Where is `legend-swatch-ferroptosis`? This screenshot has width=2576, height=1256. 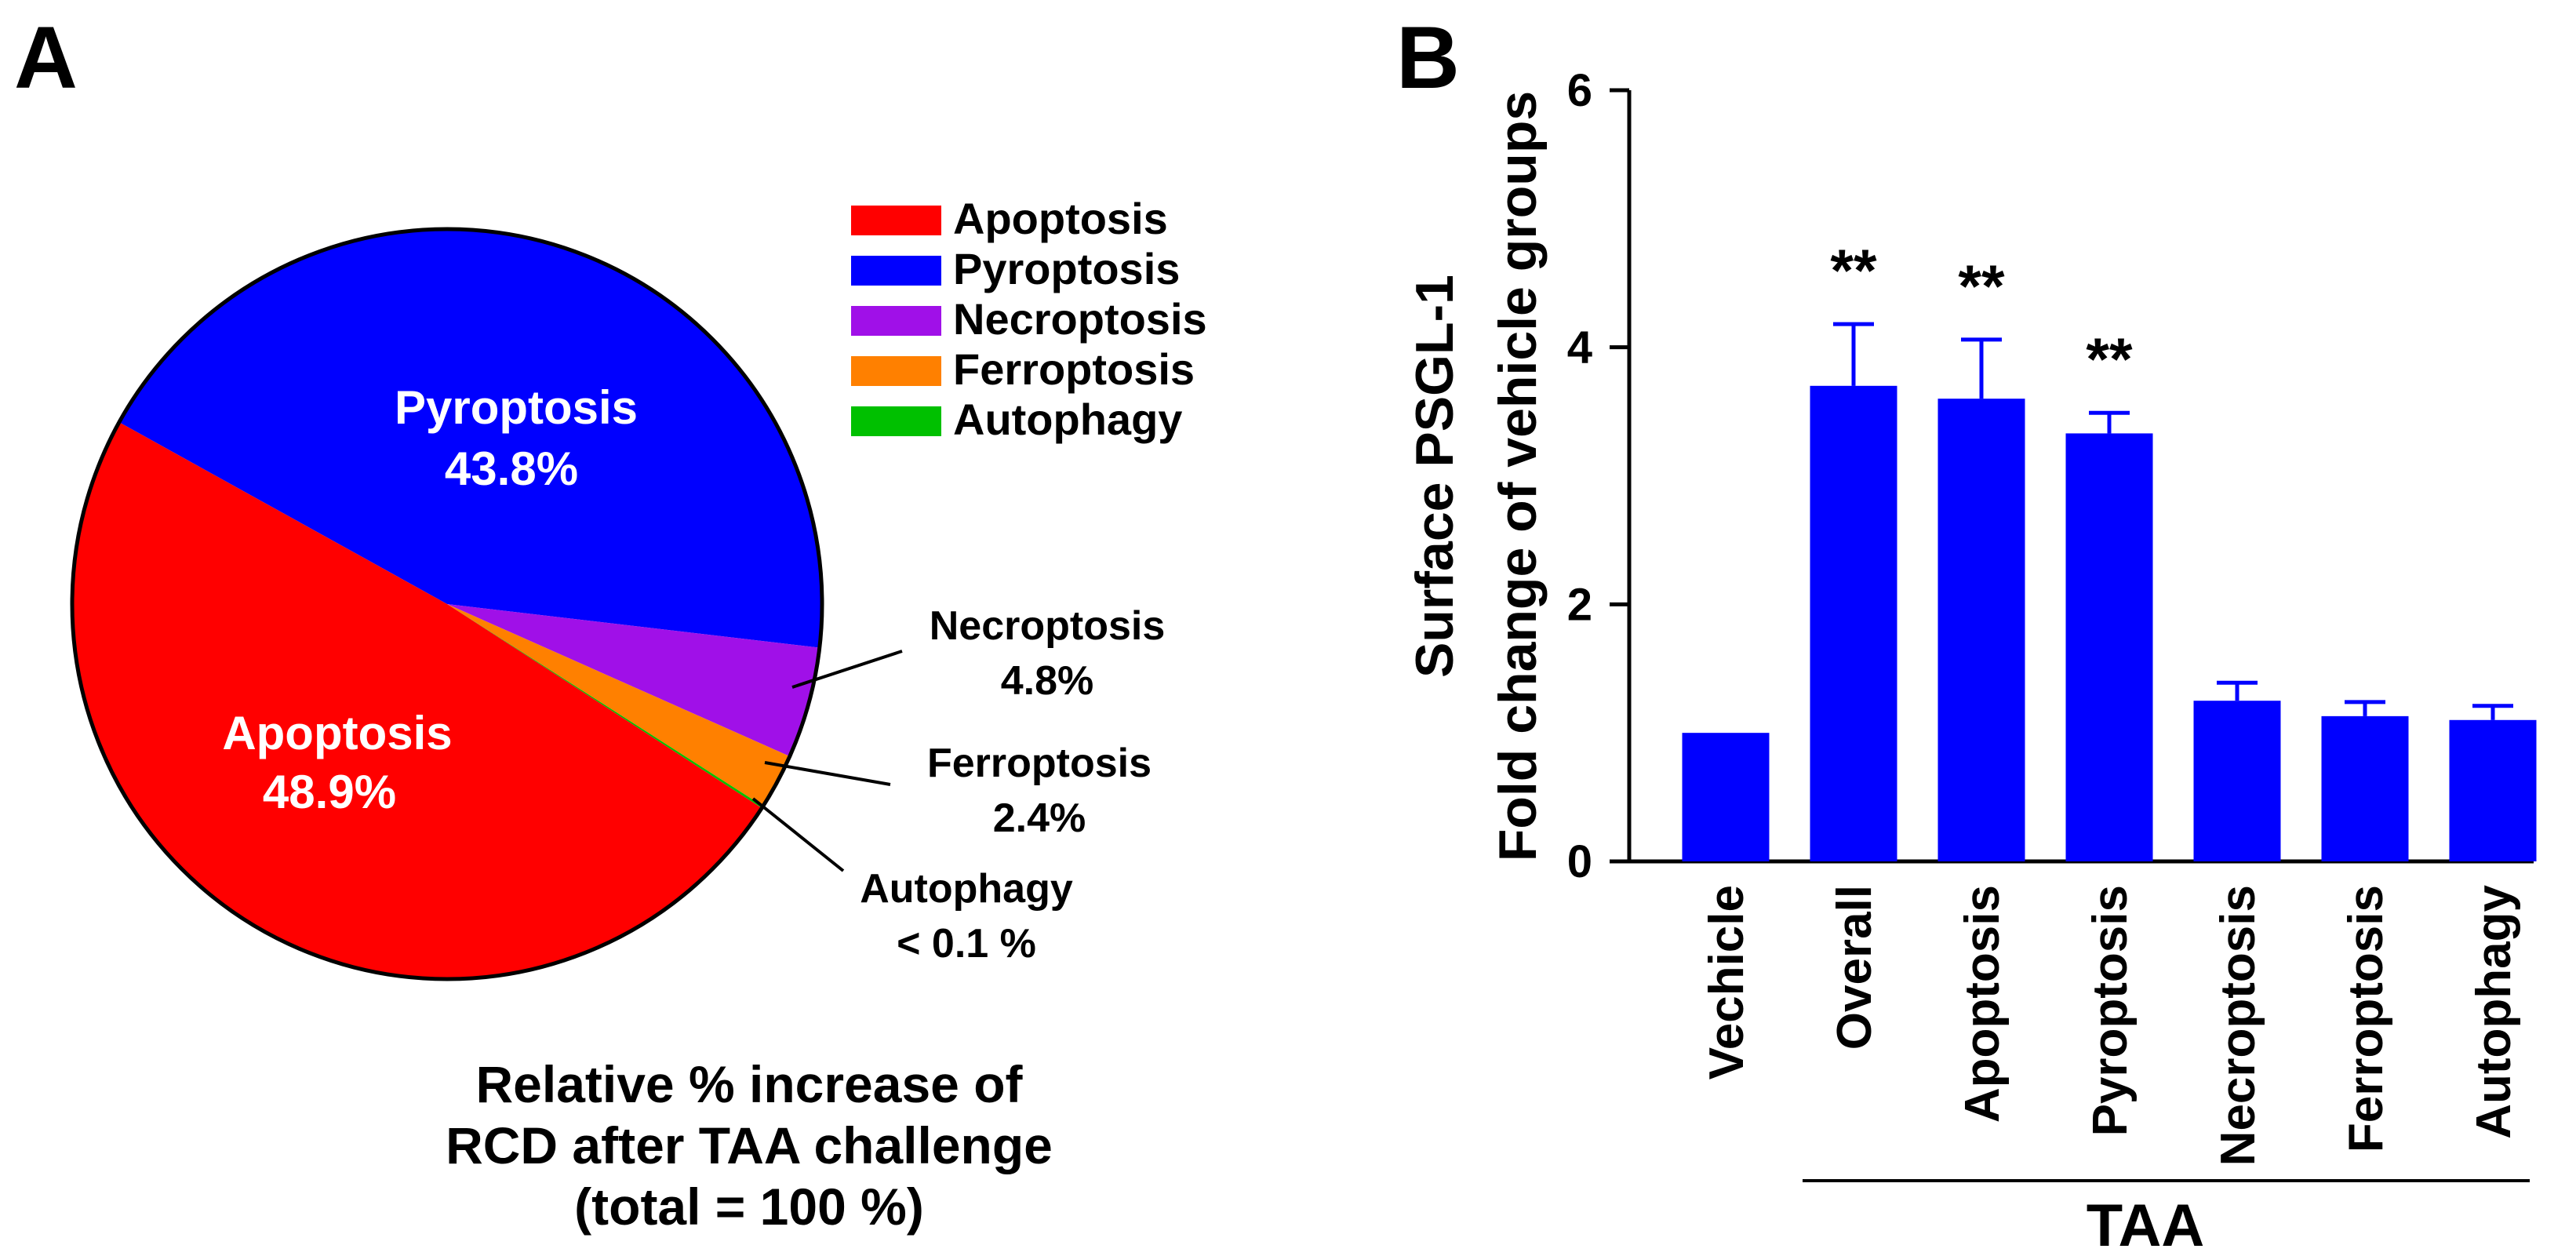 legend-swatch-ferroptosis is located at coordinates (896, 371).